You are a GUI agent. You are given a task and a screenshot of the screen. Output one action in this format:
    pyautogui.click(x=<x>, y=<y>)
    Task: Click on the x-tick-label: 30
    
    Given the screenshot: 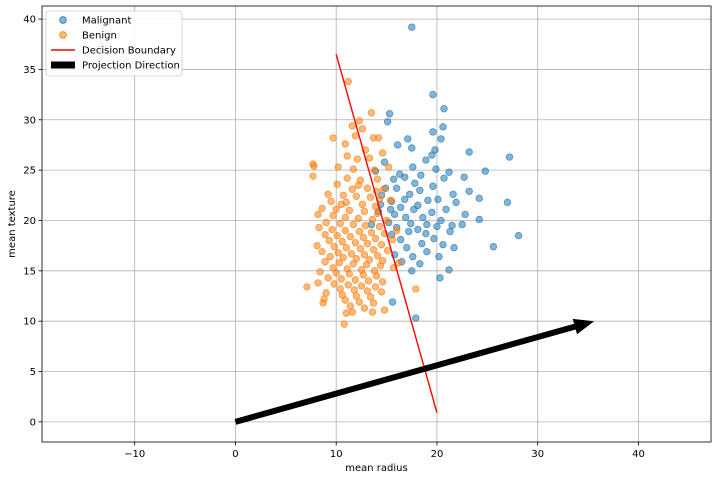 What is the action you would take?
    pyautogui.click(x=537, y=454)
    